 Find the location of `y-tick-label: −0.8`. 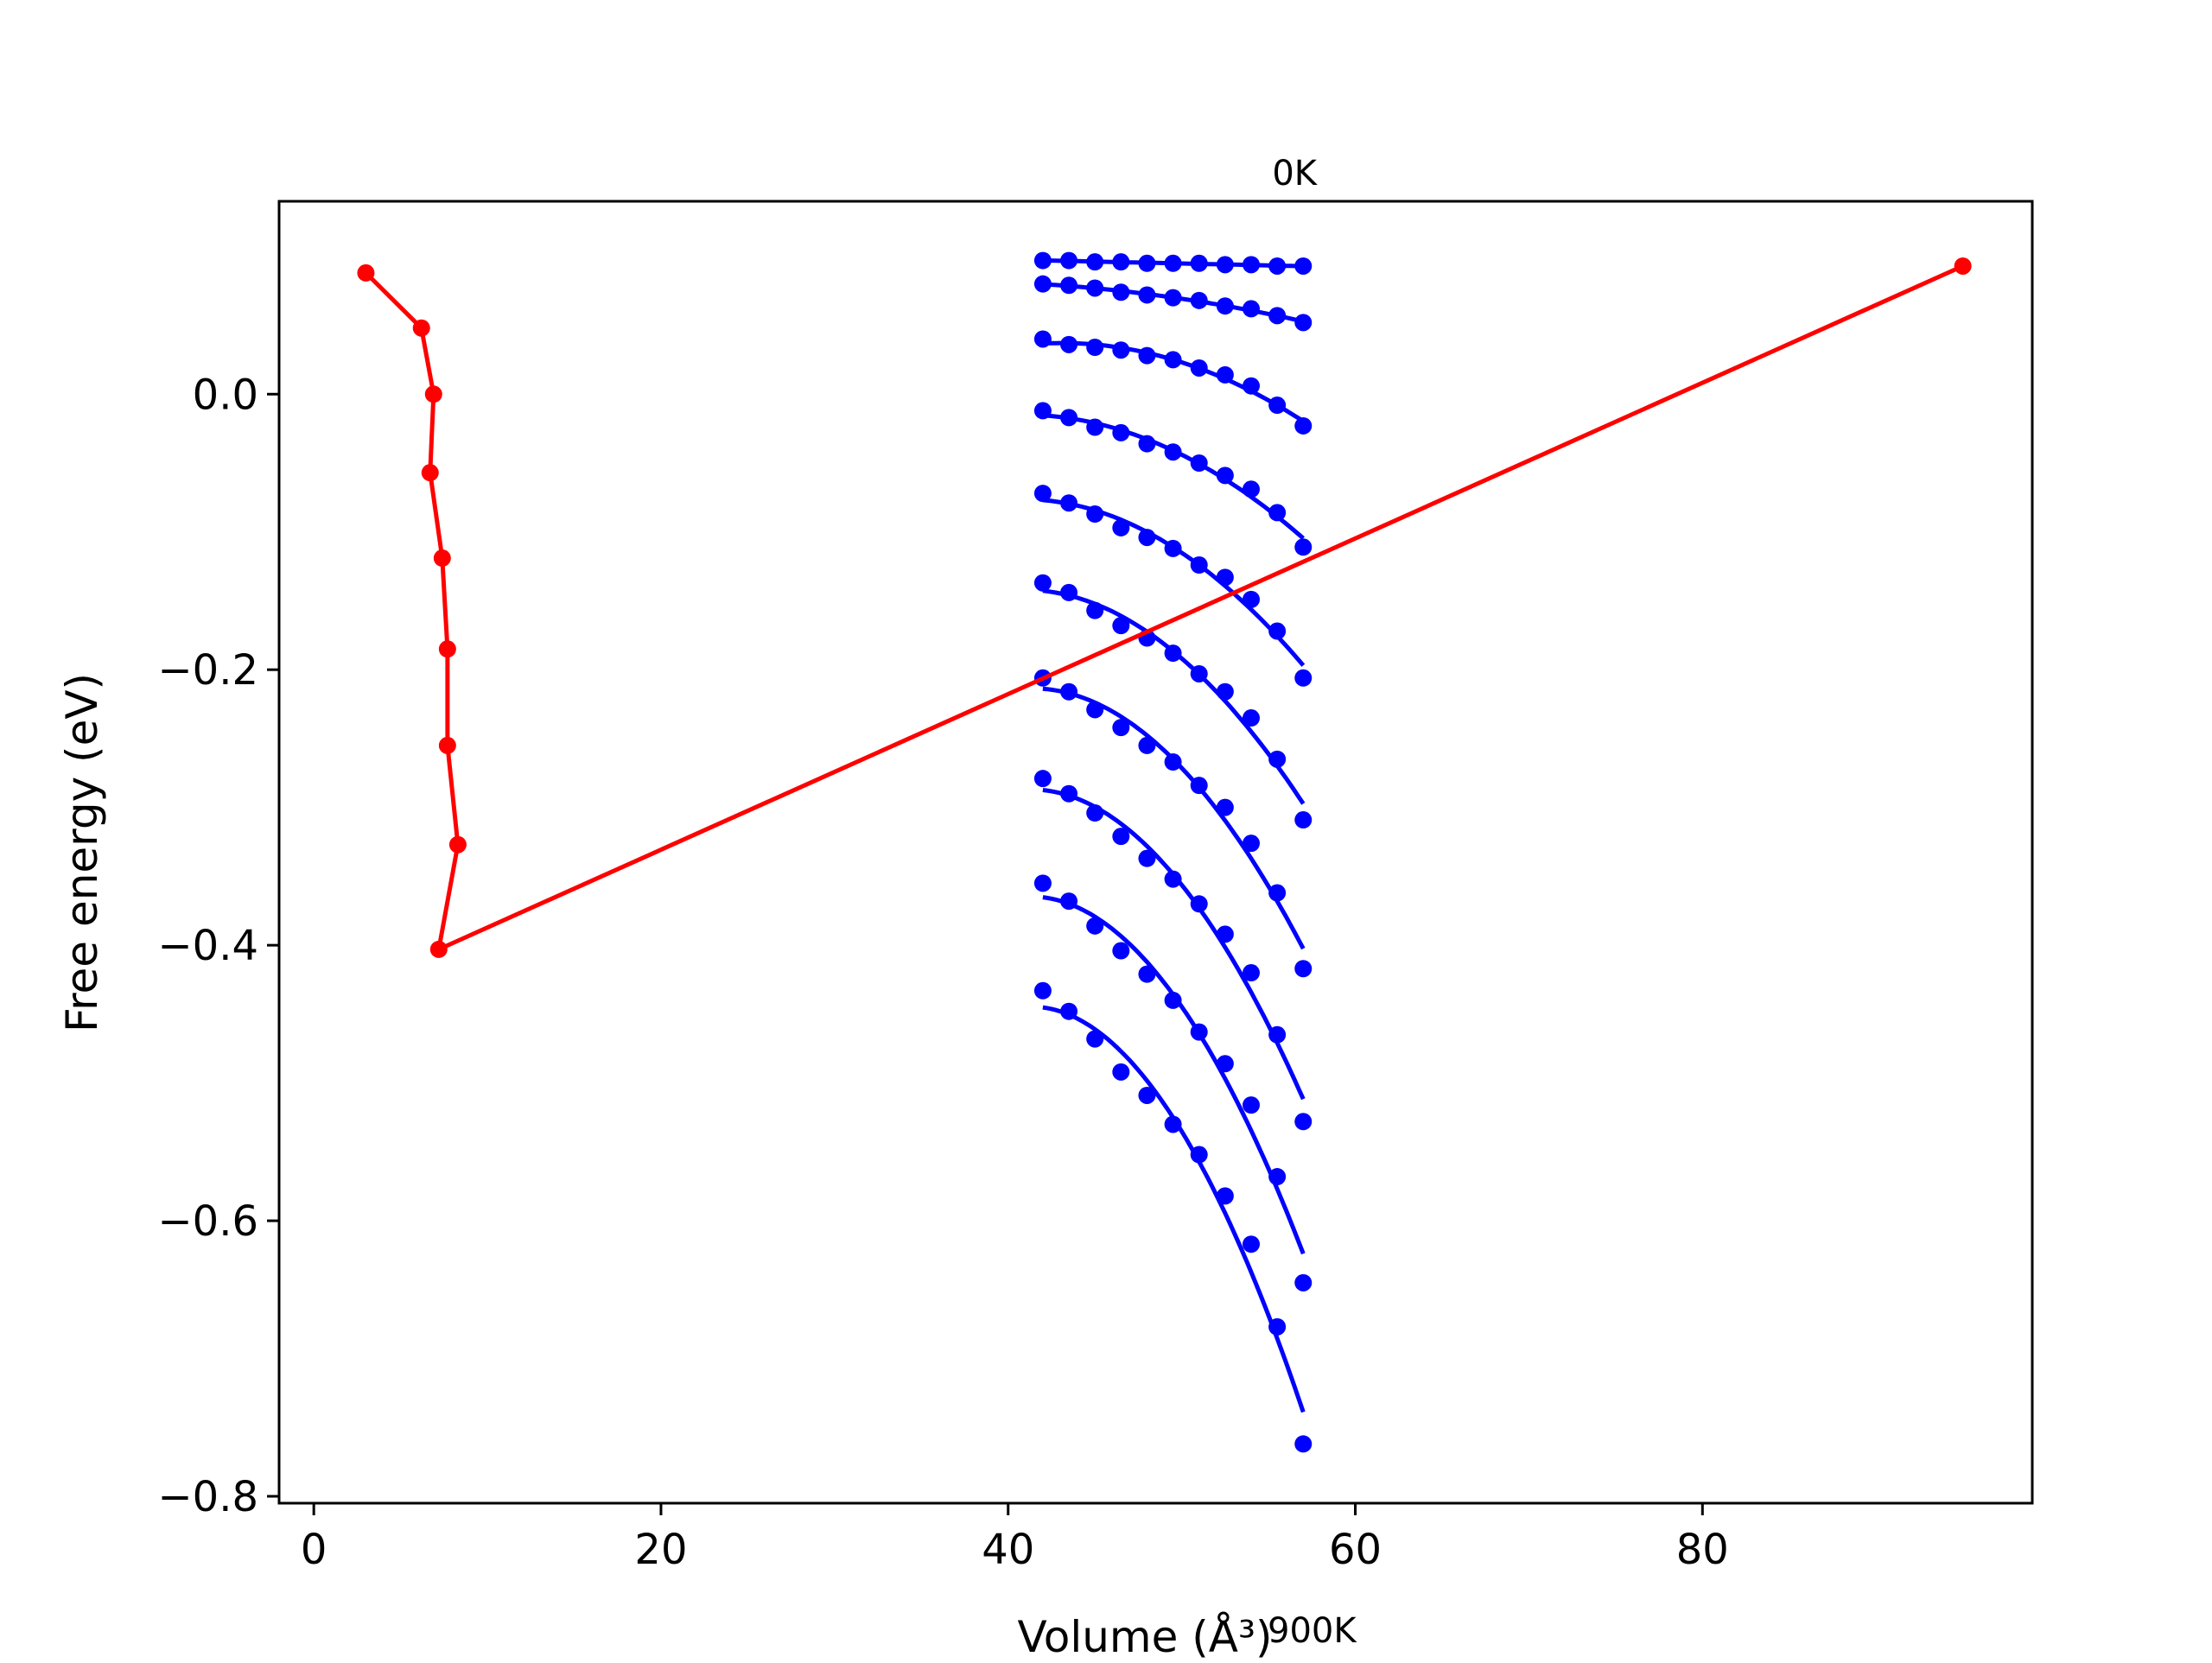

y-tick-label: −0.8 is located at coordinates (207, 1497).